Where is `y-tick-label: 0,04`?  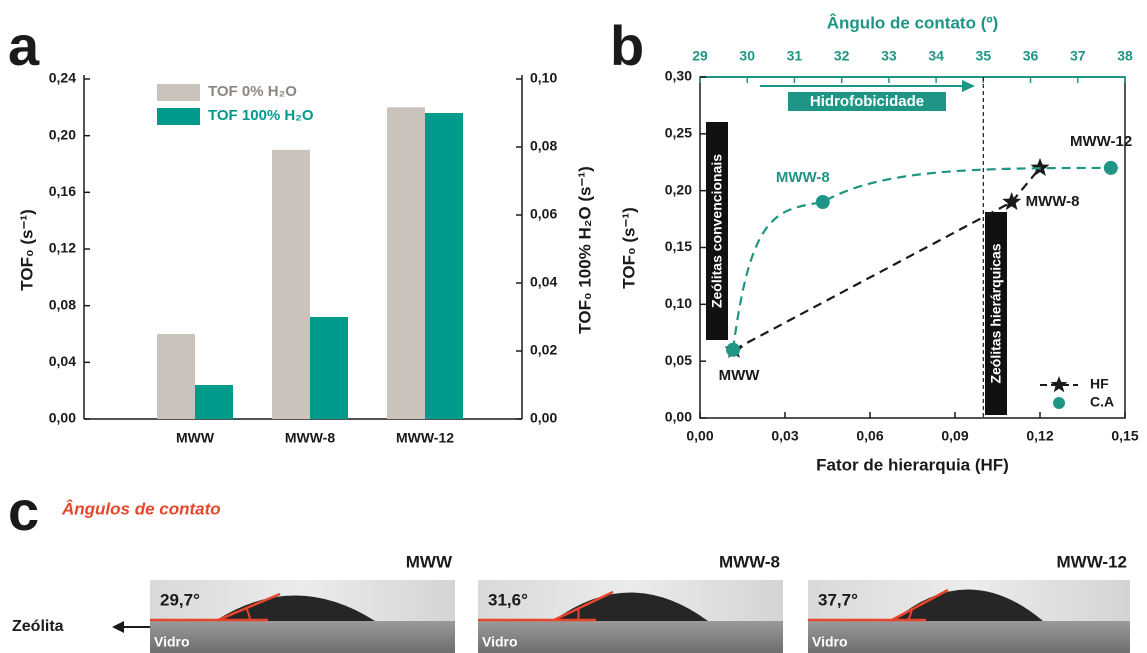
y-tick-label: 0,04 is located at coordinates (62, 361).